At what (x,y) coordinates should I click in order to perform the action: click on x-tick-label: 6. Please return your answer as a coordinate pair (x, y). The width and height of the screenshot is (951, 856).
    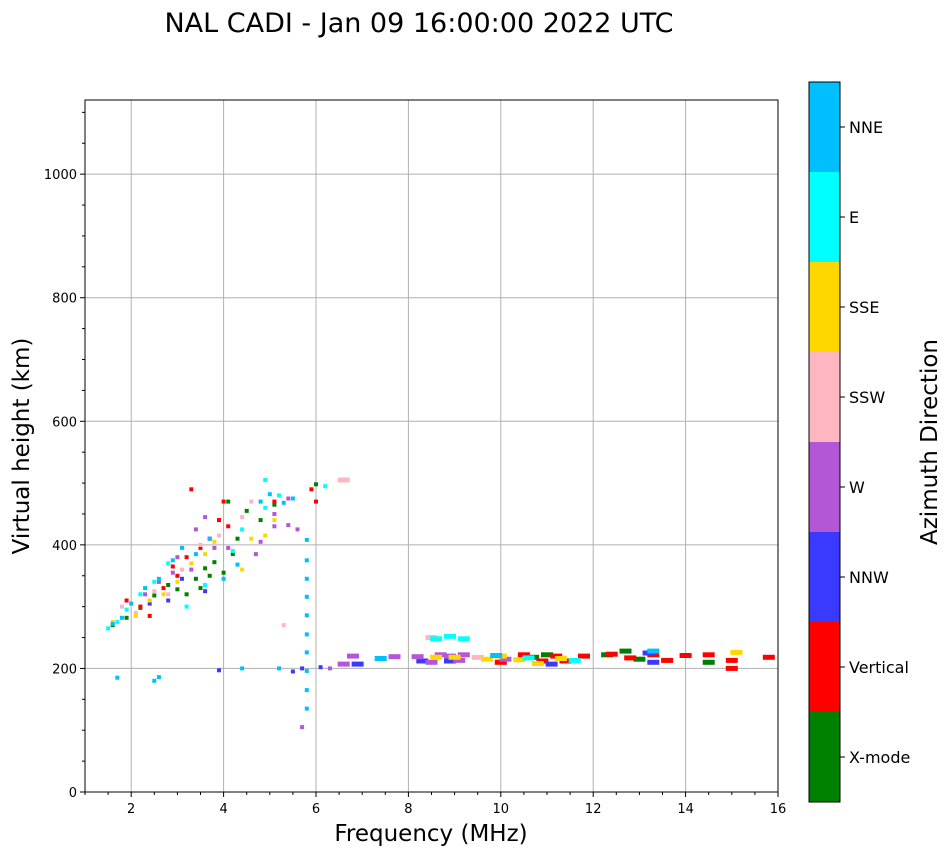
    Looking at the image, I should click on (316, 809).